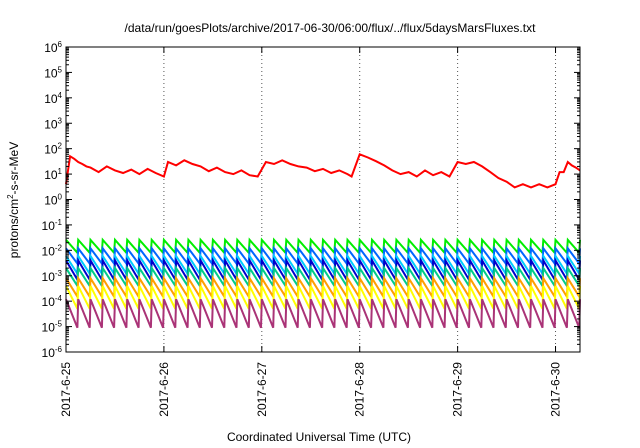 This screenshot has height=448, width=640. What do you see at coordinates (53, 98) in the screenshot?
I see `y-tick-label: 10⁴` at bounding box center [53, 98].